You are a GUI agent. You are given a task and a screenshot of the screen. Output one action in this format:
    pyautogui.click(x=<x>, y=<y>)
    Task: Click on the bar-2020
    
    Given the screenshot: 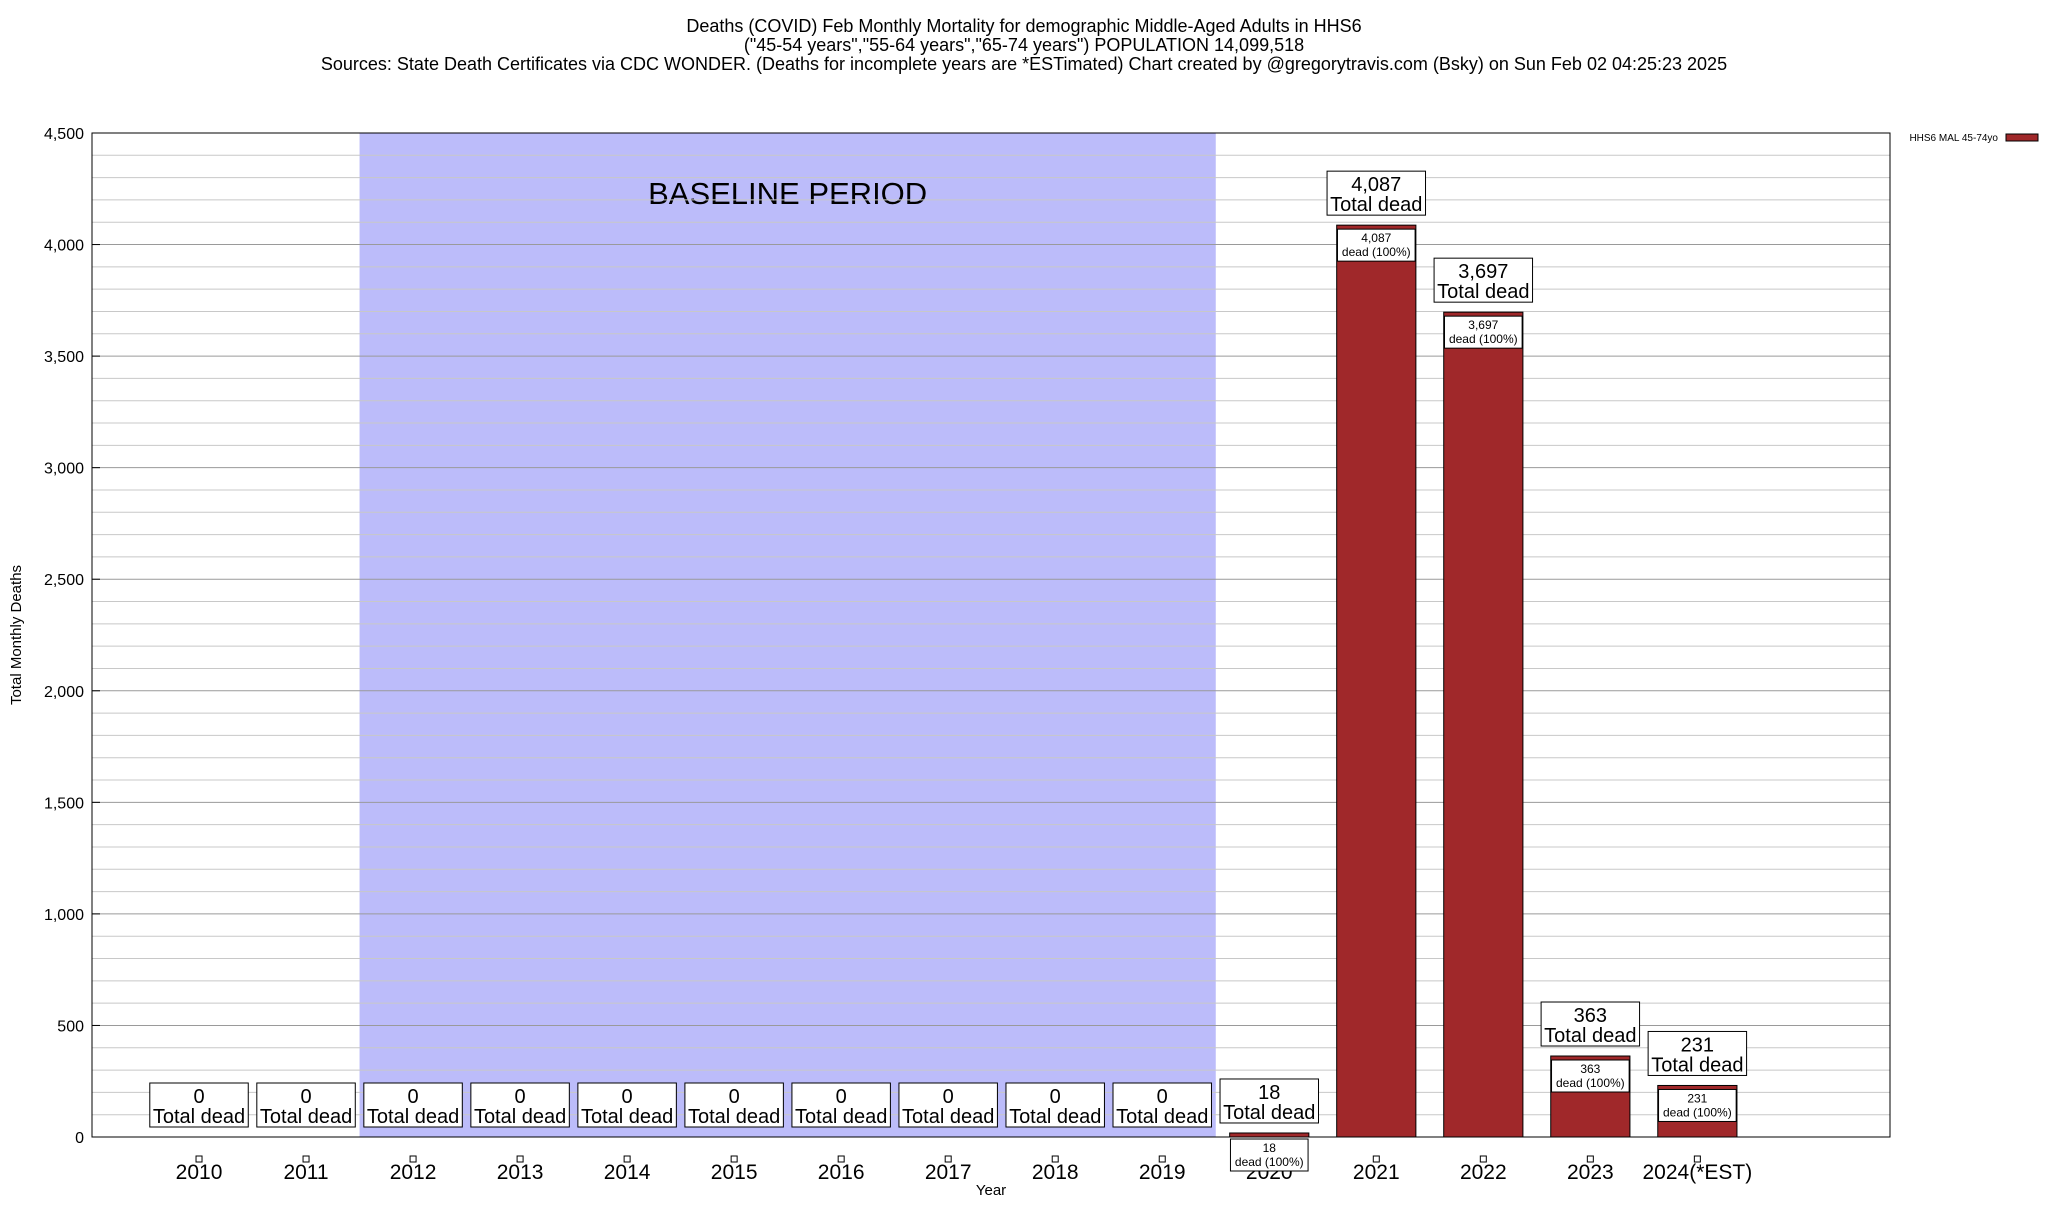 What is the action you would take?
    pyautogui.click(x=1269, y=1135)
    